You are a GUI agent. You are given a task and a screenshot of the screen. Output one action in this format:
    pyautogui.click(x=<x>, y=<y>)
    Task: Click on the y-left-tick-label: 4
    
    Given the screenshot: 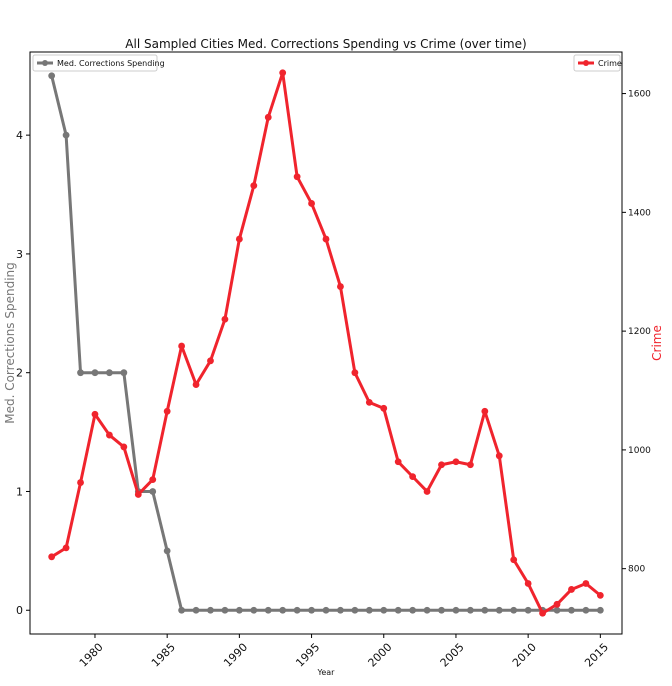 What is the action you would take?
    pyautogui.click(x=19, y=135)
    